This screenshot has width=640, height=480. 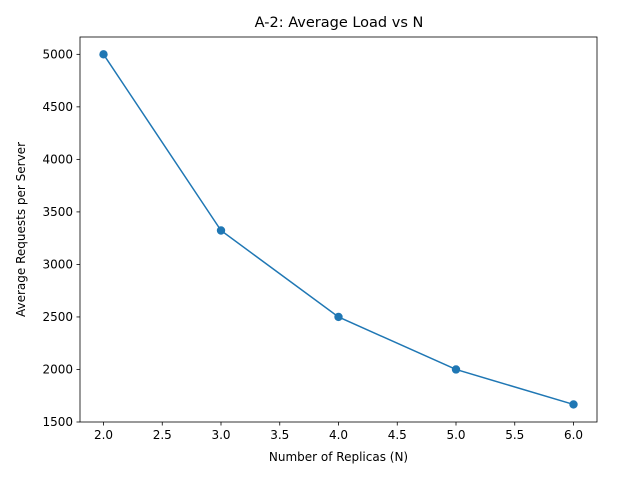 I want to click on y-tick-label: 2000, so click(x=57, y=370).